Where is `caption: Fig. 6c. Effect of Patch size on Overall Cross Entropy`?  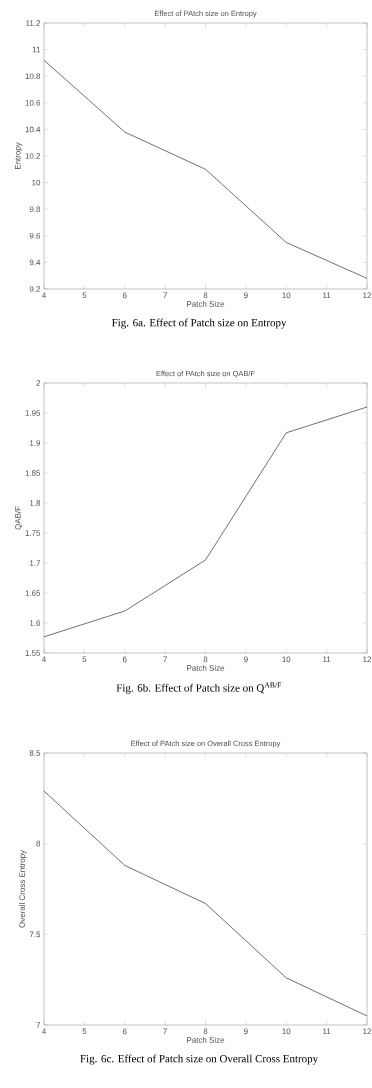
caption: Fig. 6c. Effect of Patch size on Overall Cross Entropy is located at coordinates (199, 1059).